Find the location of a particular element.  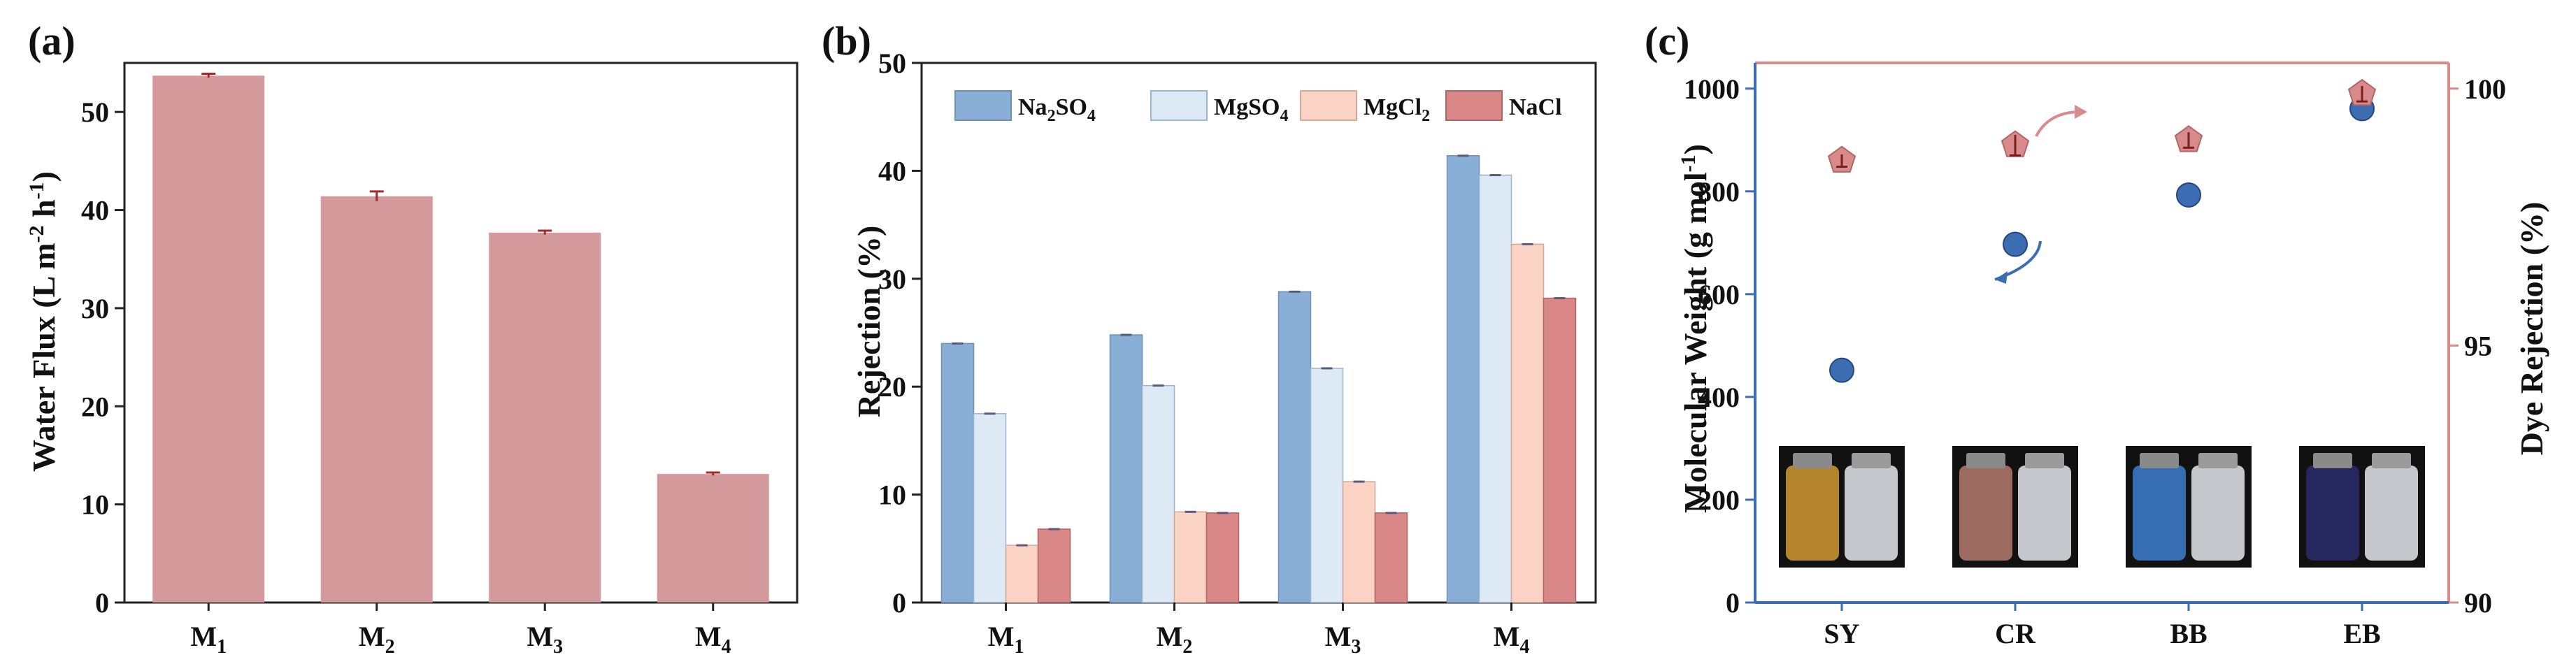

right-axis-arrow-head is located at coordinates (2081, 112).